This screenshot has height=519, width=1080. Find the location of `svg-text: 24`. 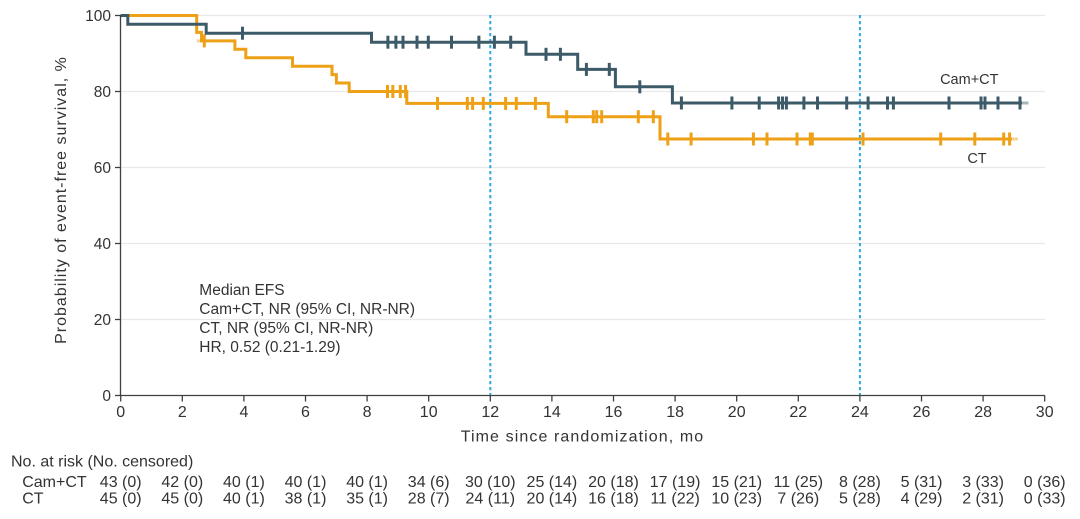

svg-text: 24 is located at coordinates (860, 412).